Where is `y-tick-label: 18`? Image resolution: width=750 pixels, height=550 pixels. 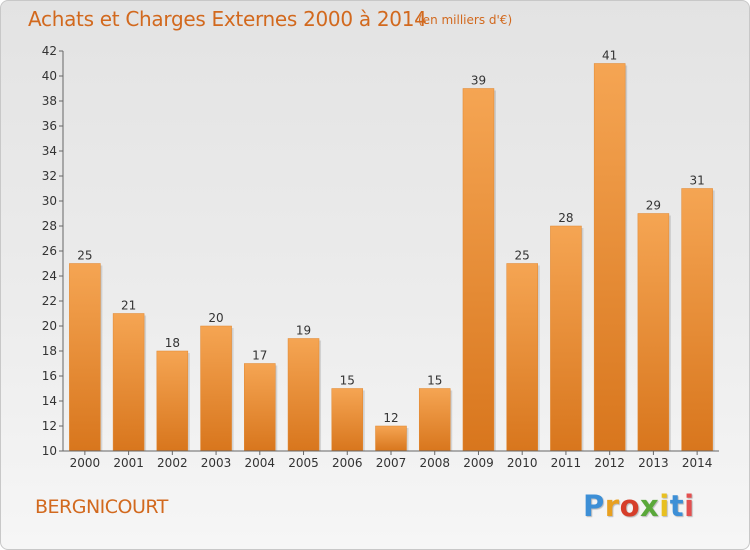
y-tick-label: 18 is located at coordinates (49, 351).